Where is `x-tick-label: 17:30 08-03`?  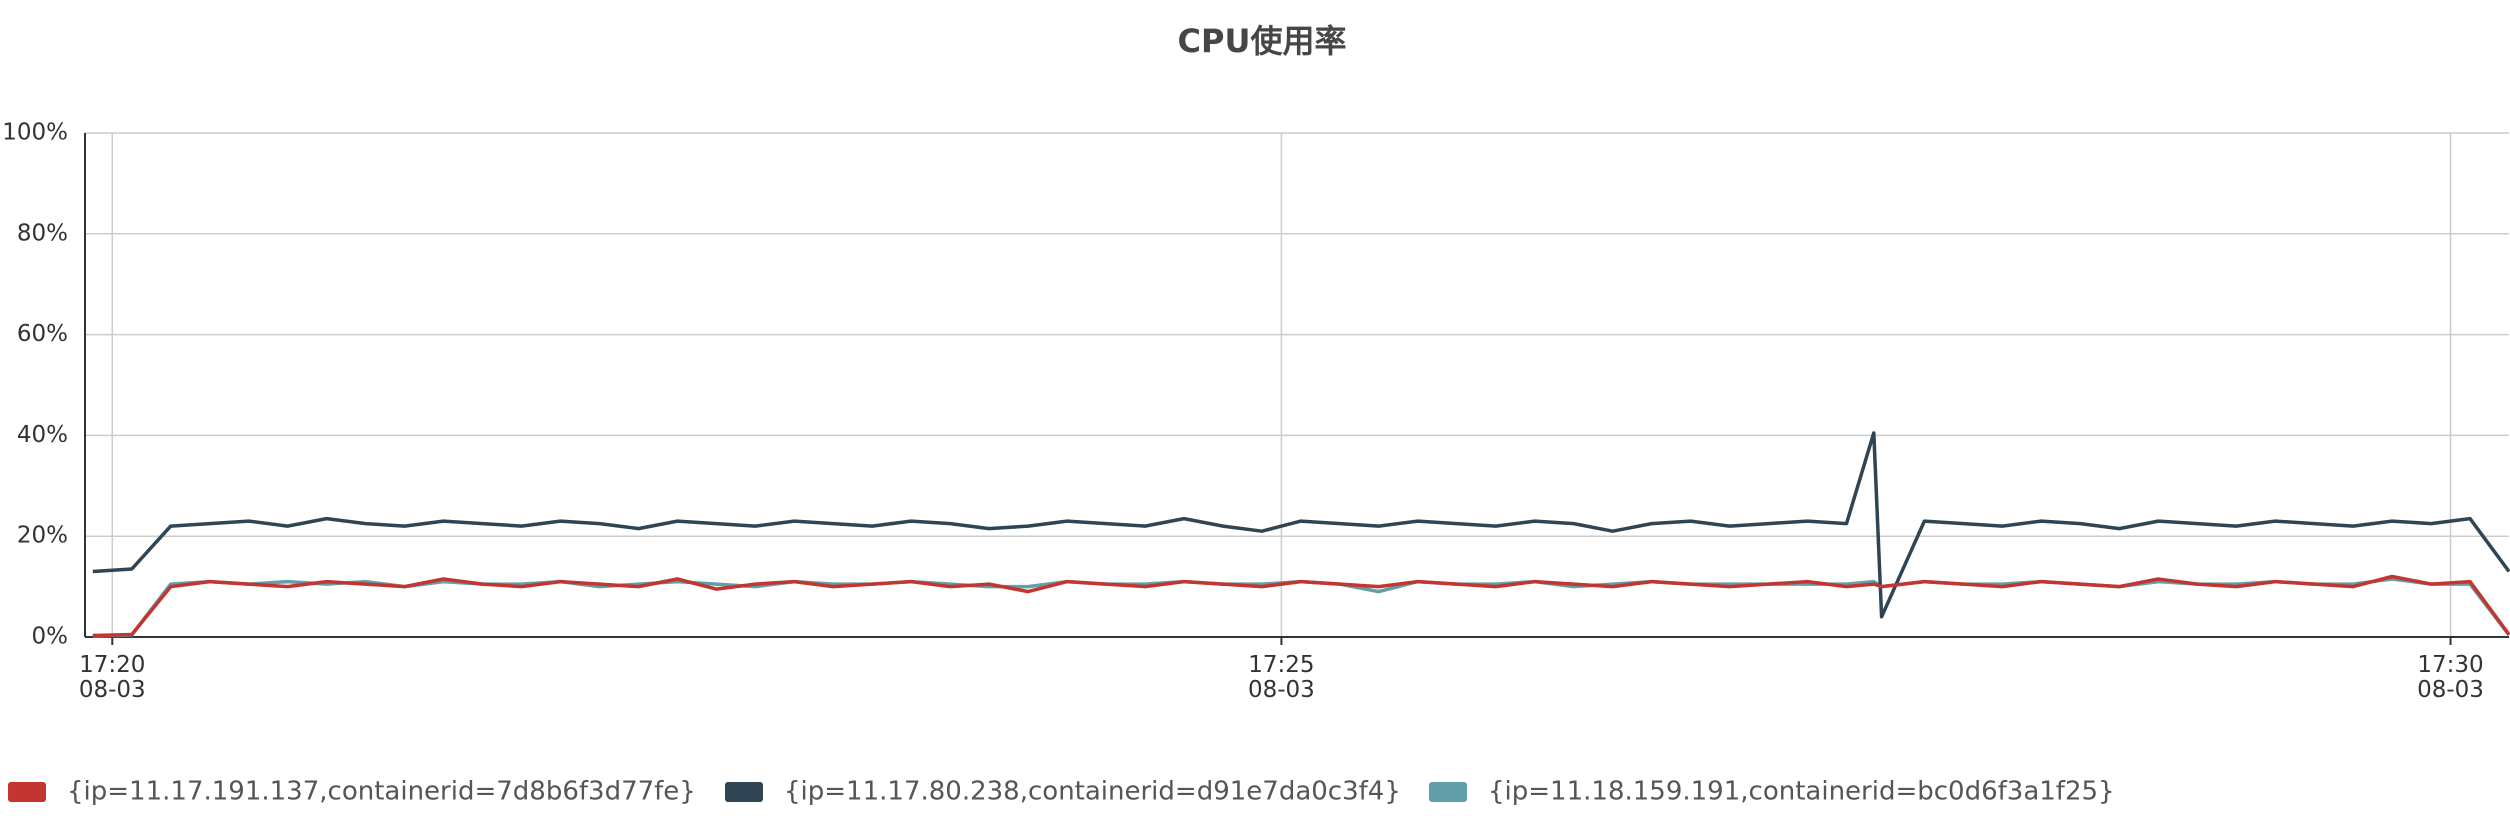
x-tick-label: 17:30 08-03 is located at coordinates (2450, 677).